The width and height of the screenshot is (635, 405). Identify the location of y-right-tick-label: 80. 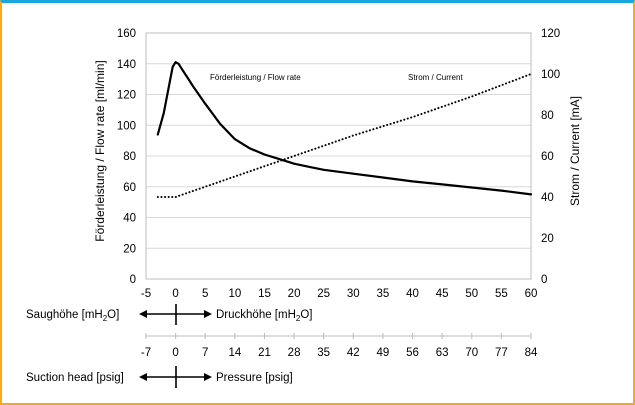
(547, 116).